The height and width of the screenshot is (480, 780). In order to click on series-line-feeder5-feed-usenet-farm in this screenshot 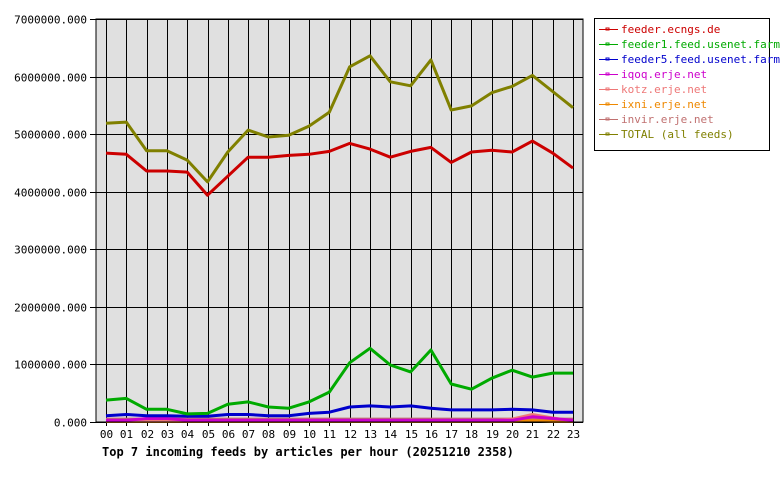, I will do `click(339, 411)`.